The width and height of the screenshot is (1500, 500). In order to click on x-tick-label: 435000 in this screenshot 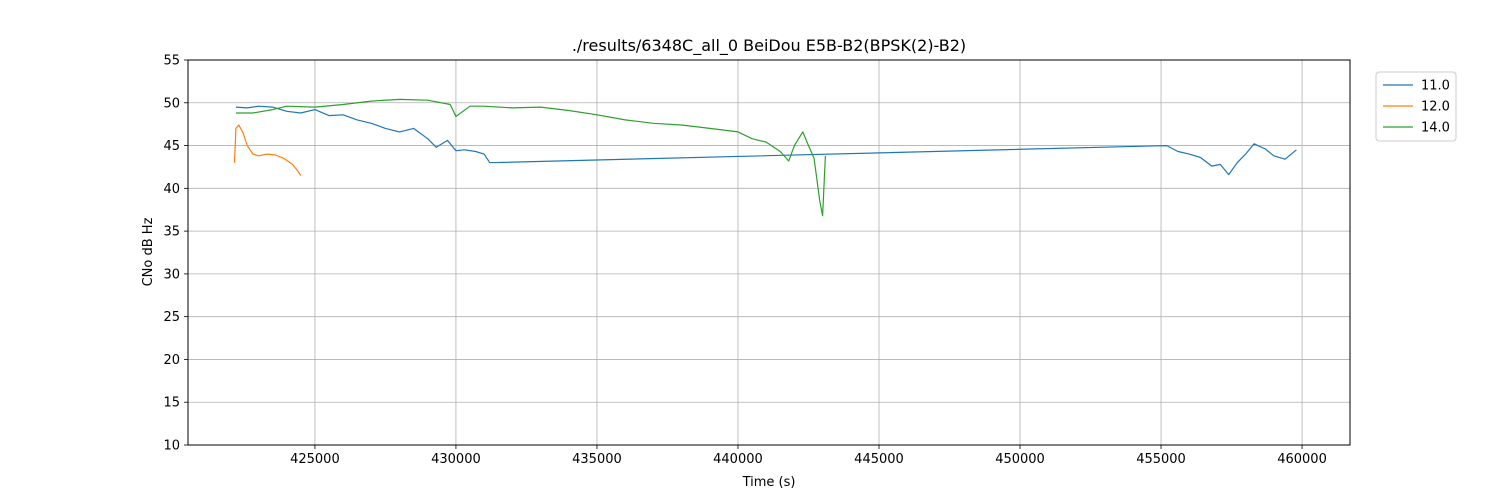, I will do `click(597, 459)`.